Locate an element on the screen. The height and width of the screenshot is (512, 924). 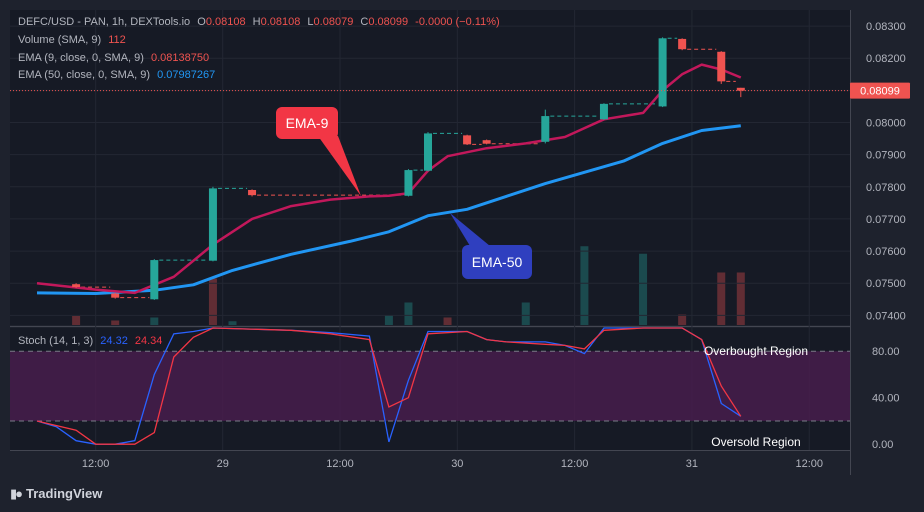
price-tick-label: 0.07800 is located at coordinates (886, 188).